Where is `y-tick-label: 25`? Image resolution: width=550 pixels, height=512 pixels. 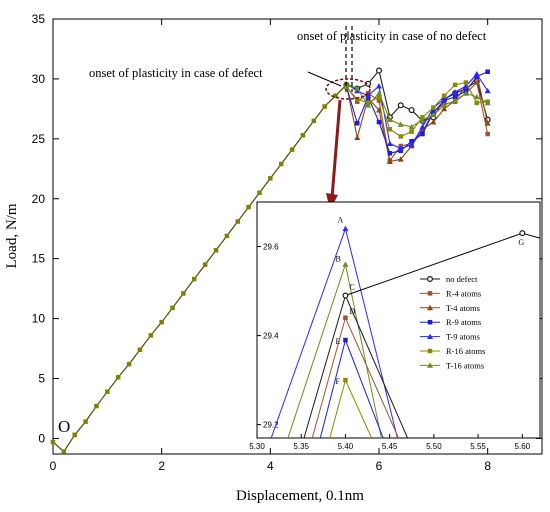 y-tick-label: 25 is located at coordinates (39, 139).